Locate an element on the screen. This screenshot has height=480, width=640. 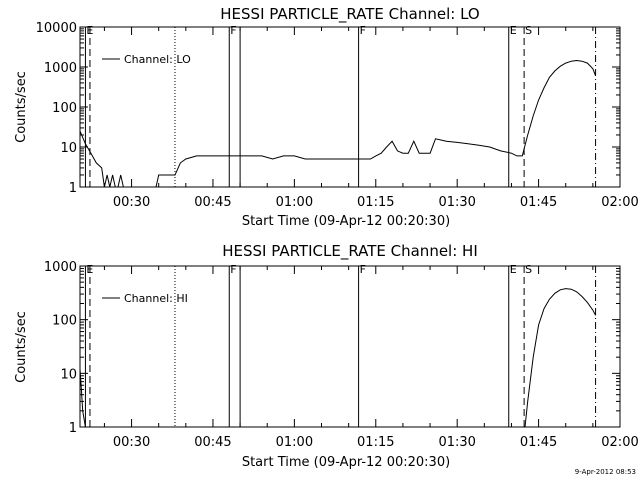
y-tick-label: 10000 is located at coordinates (56, 28).